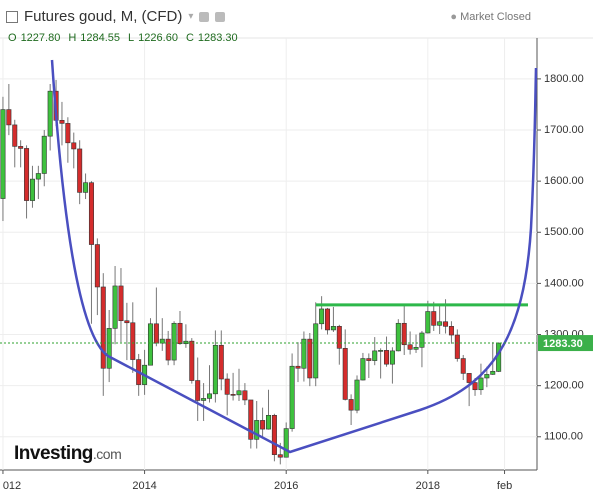  Describe the element at coordinates (12, 16) in the screenshot. I see `collapse-icon` at that location.